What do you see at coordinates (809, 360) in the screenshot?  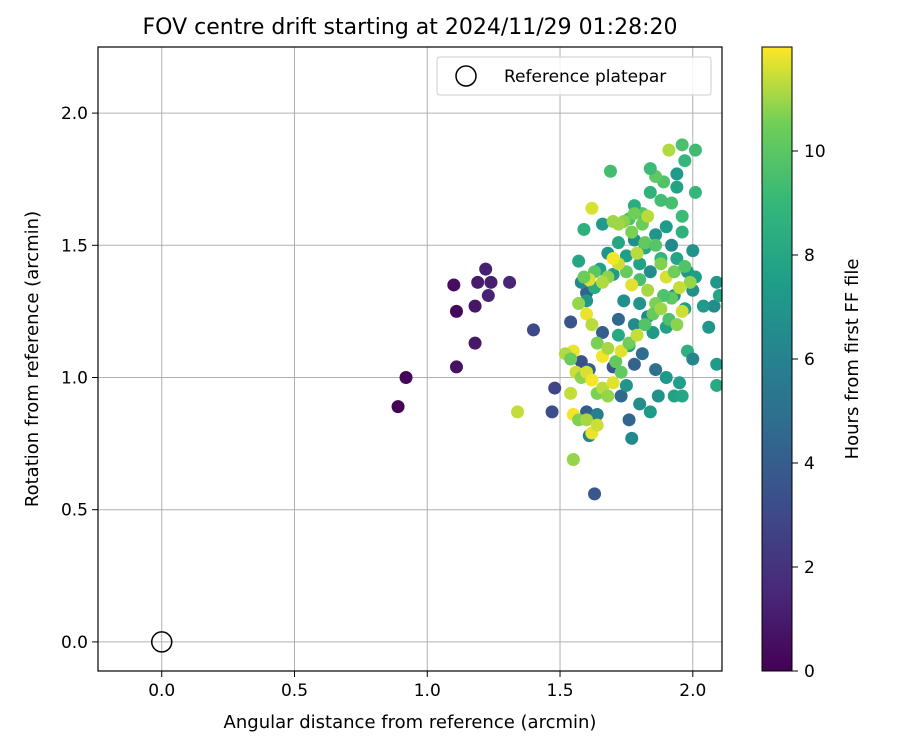 I see `colorbar-tick-label: 6` at bounding box center [809, 360].